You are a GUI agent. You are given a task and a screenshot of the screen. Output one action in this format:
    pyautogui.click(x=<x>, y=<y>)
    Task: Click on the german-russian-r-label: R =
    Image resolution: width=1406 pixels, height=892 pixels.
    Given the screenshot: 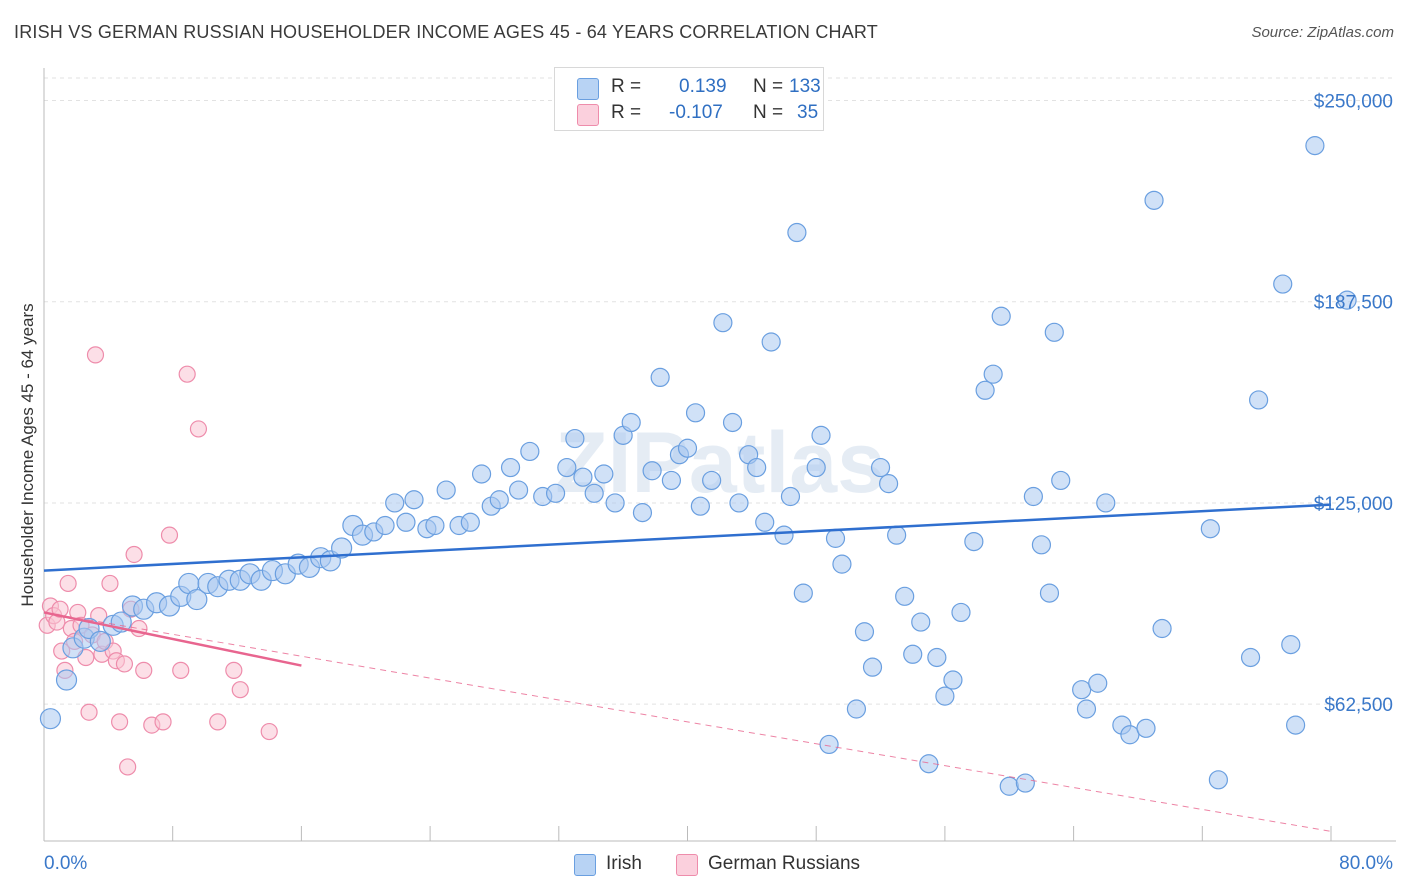 What is the action you would take?
    pyautogui.click(x=626, y=112)
    